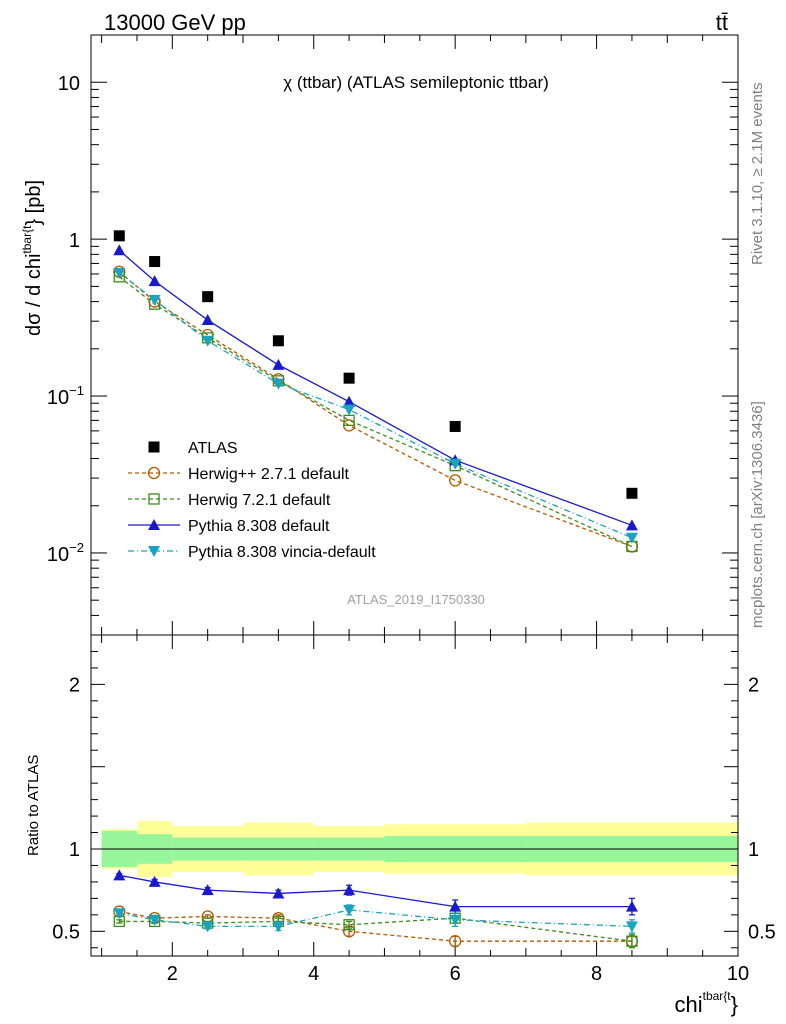 This screenshot has height=1024, width=786. What do you see at coordinates (172, 974) in the screenshot?
I see `x-tick-label: 2` at bounding box center [172, 974].